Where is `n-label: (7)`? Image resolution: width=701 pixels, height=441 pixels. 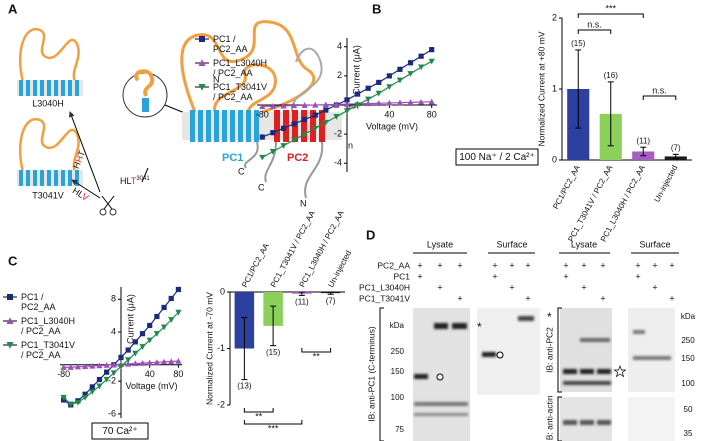 n-label: (7) is located at coordinates (331, 300).